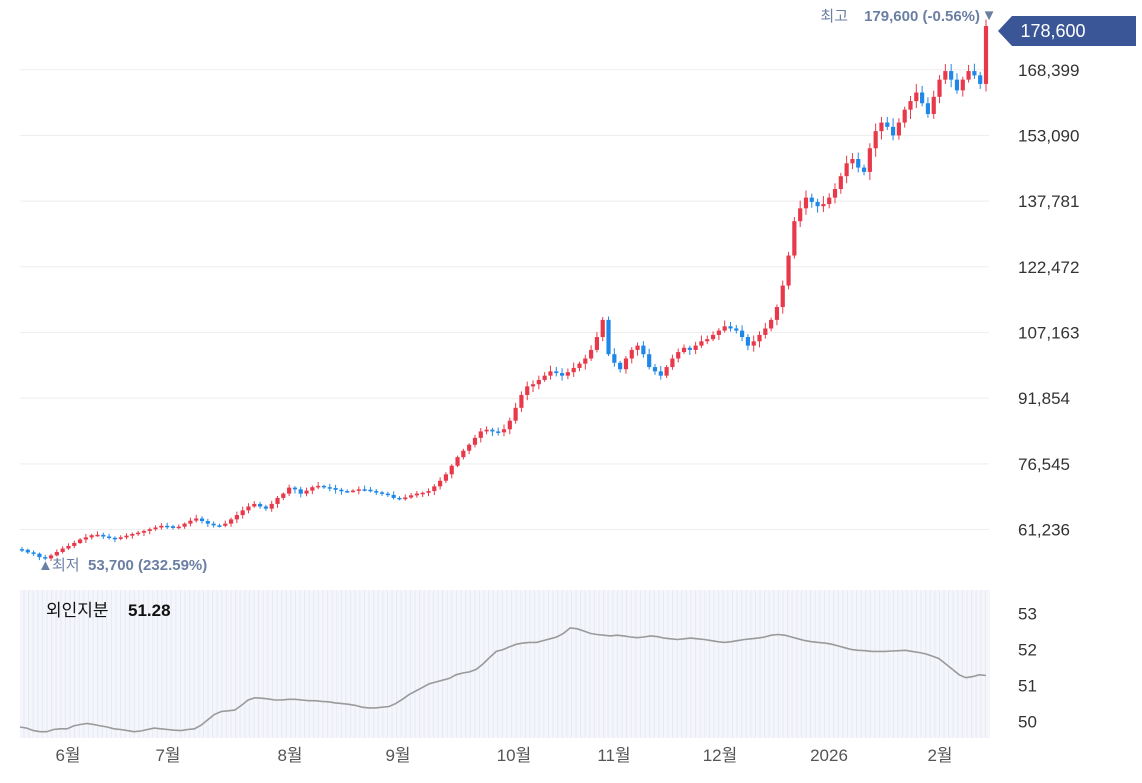 The height and width of the screenshot is (783, 1142). I want to click on price-tick-label: 61,236, so click(1044, 530).